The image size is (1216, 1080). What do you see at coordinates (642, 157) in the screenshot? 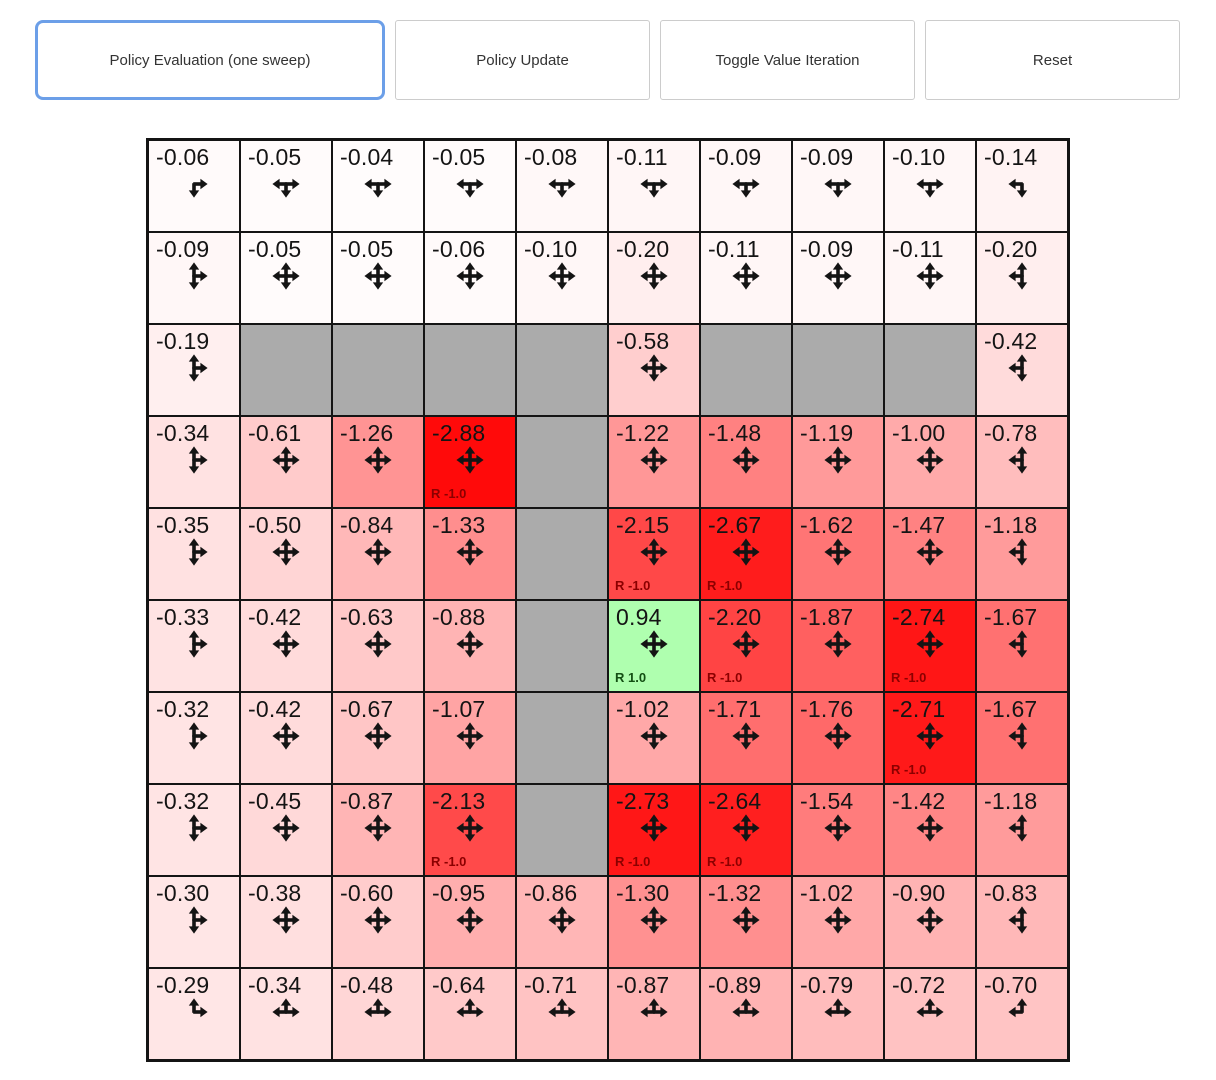
I see `cell-value: -0.11` at bounding box center [642, 157].